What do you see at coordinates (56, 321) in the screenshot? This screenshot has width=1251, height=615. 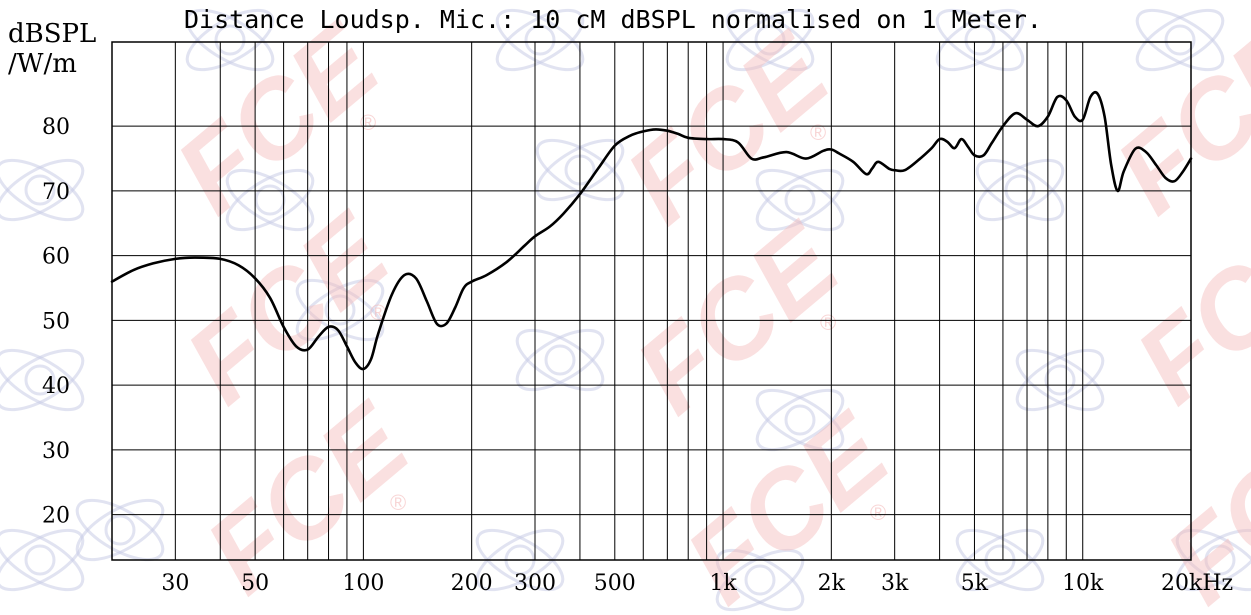 I see `y-tick-label: 50` at bounding box center [56, 321].